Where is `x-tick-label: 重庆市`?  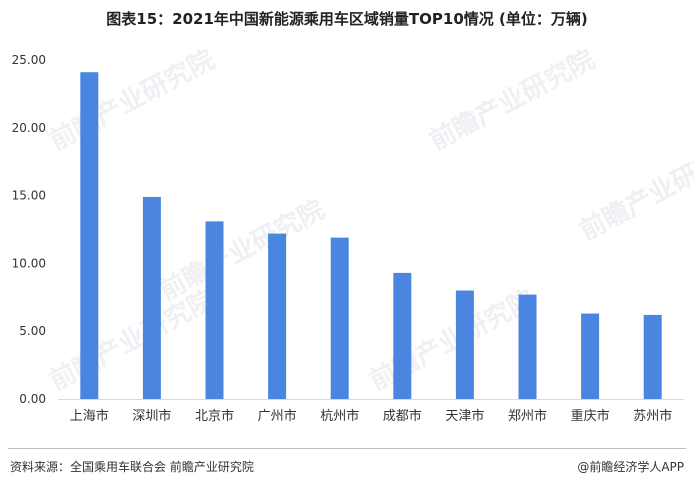 x-tick-label: 重庆市 is located at coordinates (590, 416).